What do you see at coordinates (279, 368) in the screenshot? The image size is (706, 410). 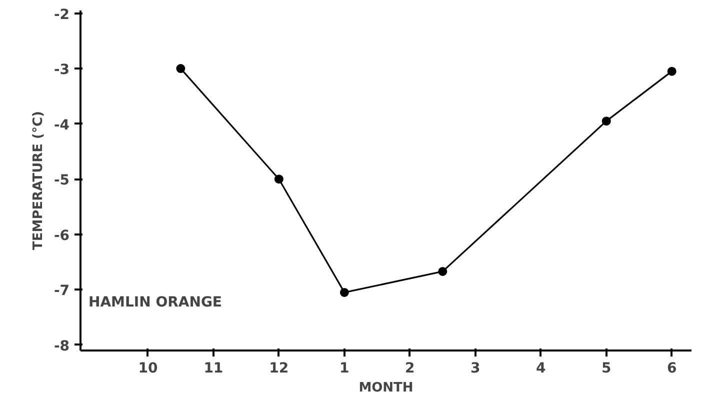 I see `x-tick-label: 12` at bounding box center [279, 368].